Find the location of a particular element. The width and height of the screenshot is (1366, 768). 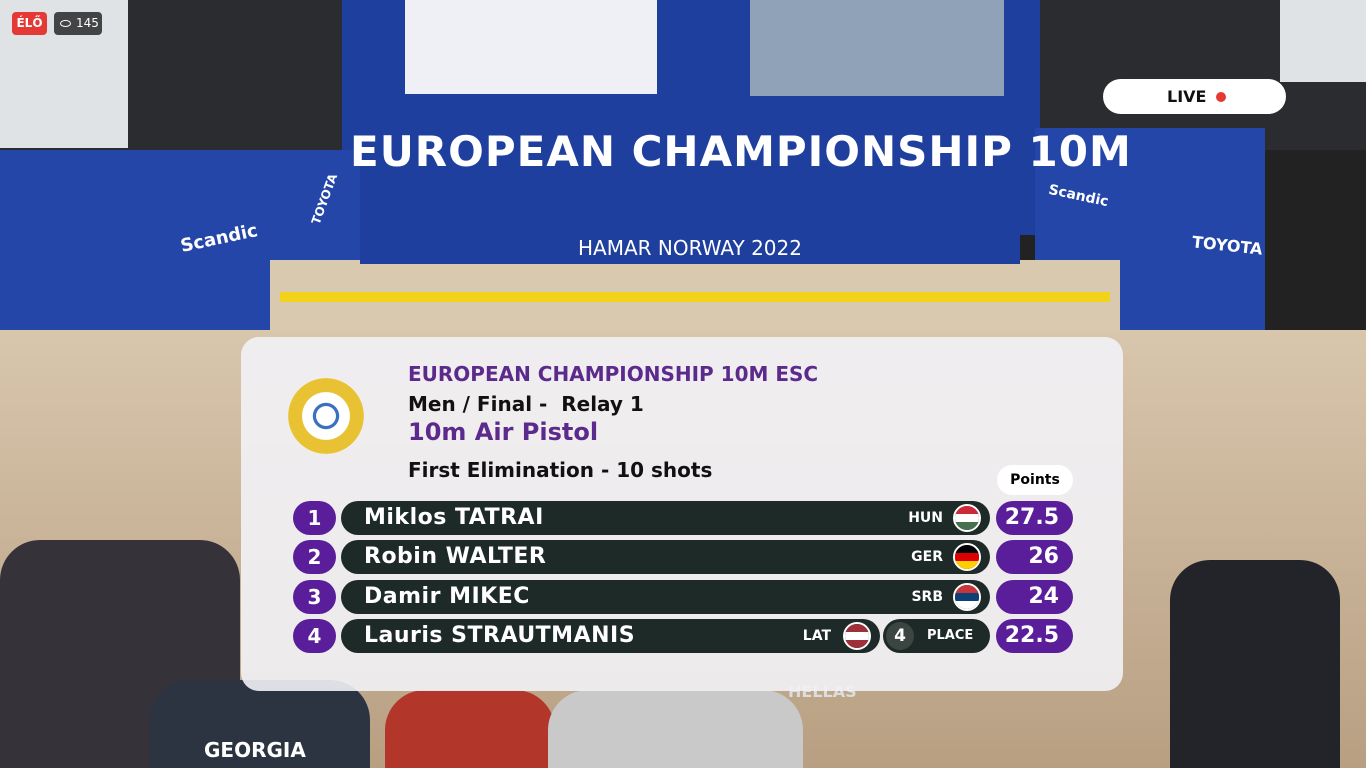

scoreboard-title: EUROPEAN CHAMPIONSHIP 10M ESC is located at coordinates (613, 374).